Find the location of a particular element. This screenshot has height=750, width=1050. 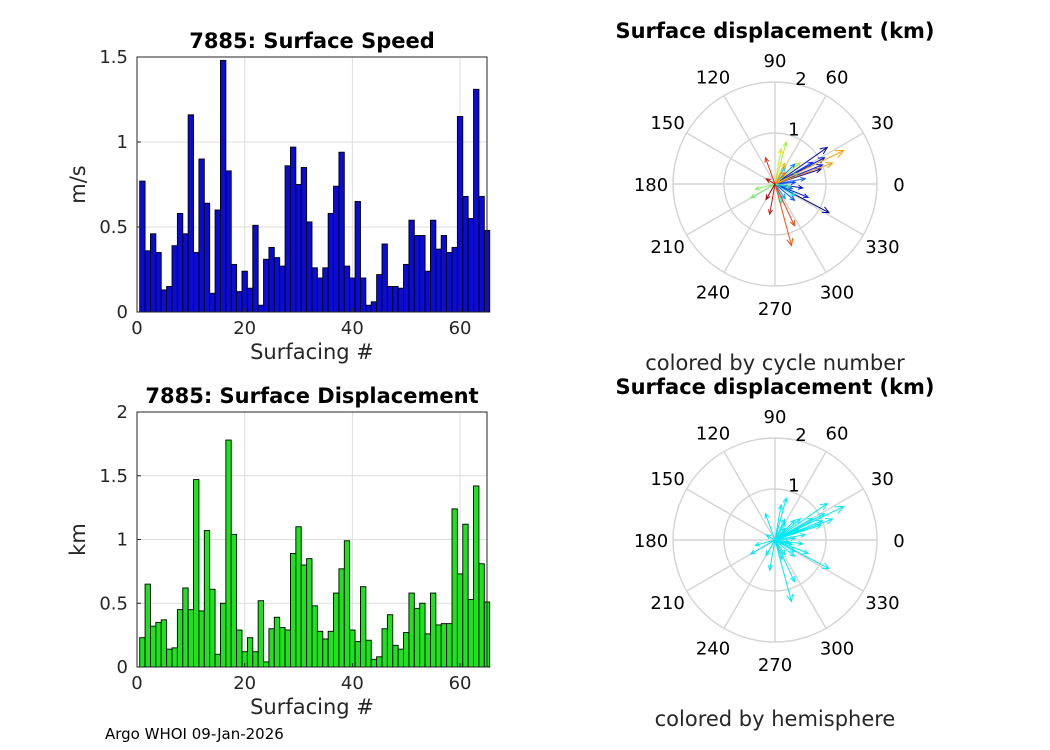

polar-hemisphere-angle-label: 210 is located at coordinates (667, 603).